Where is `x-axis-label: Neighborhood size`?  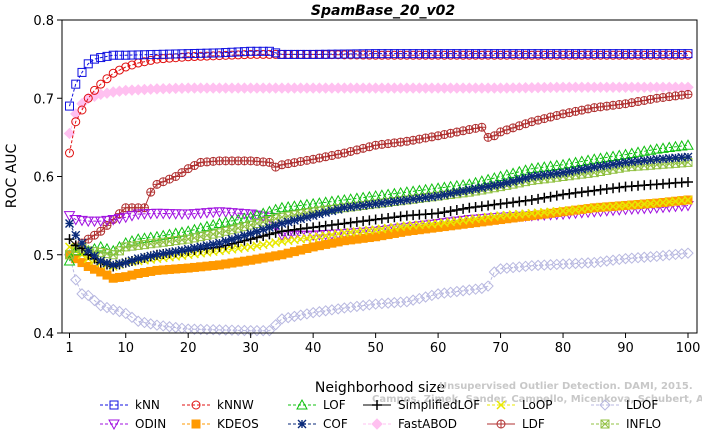
x-axis-label: Neighborhood size is located at coordinates (380, 388).